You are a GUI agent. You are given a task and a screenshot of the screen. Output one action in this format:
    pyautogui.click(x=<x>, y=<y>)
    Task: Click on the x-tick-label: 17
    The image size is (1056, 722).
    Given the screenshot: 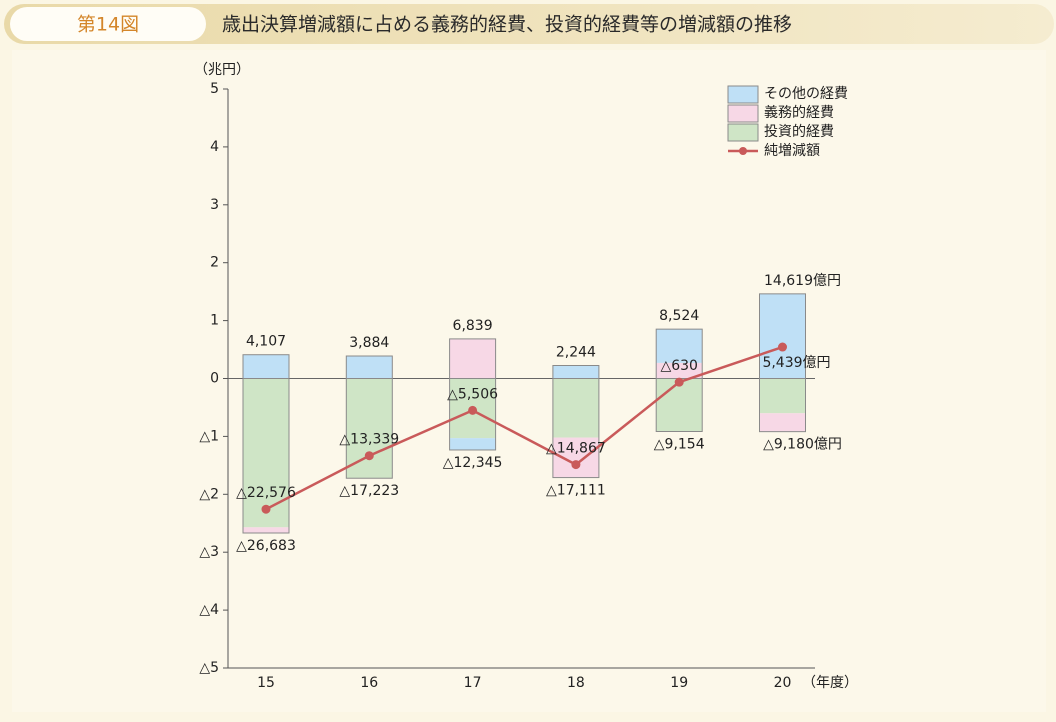 What is the action you would take?
    pyautogui.click(x=473, y=683)
    